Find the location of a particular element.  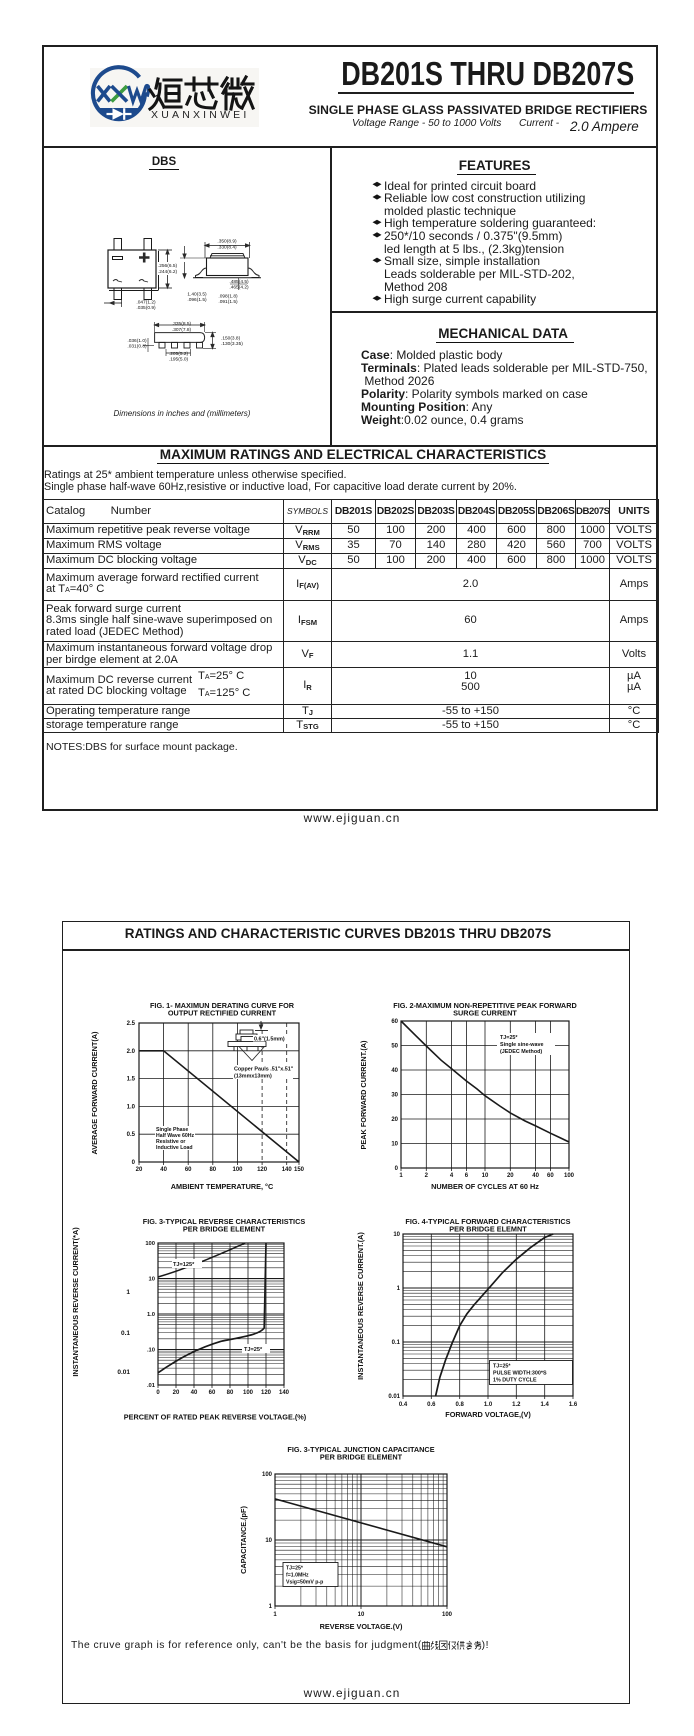

svg-text: PEAK FORWARD CURRENT.(A) is located at coordinates (363, 1094).